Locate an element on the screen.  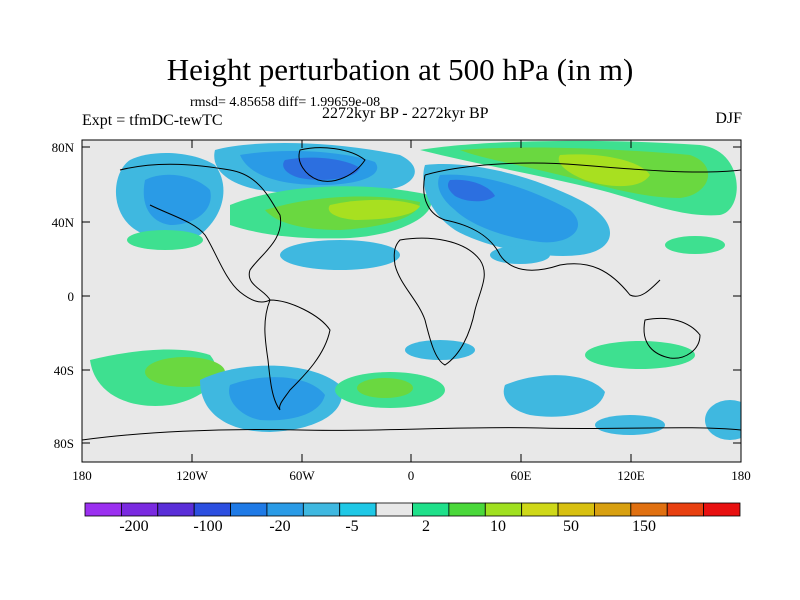
coastline-greenland is located at coordinates (332, 164).